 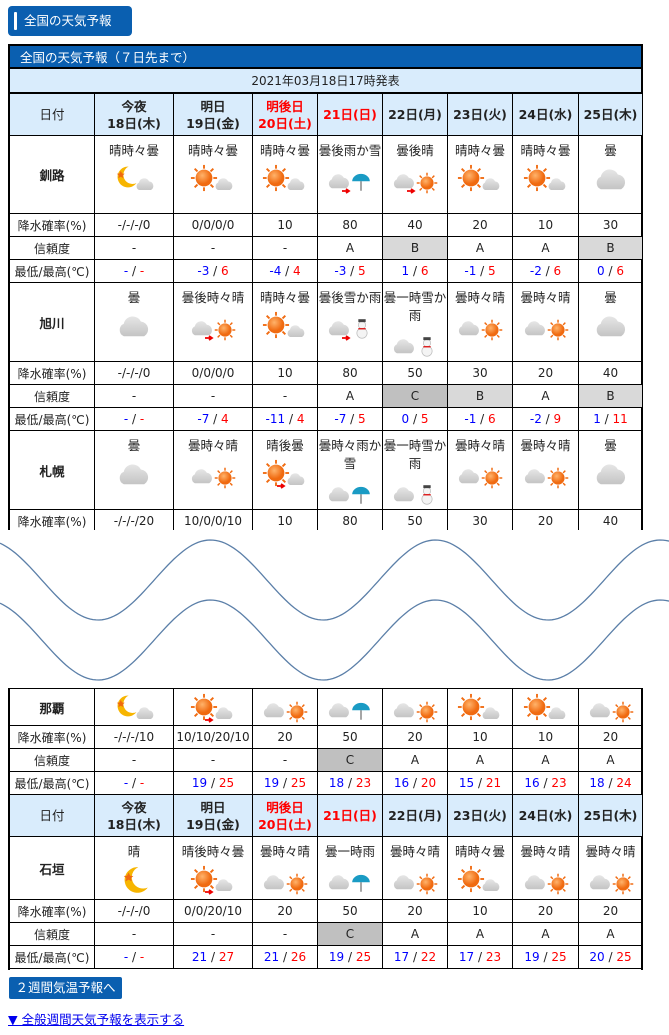 I want to click on weather-cell: 晴時々曇, so click(x=545, y=174).